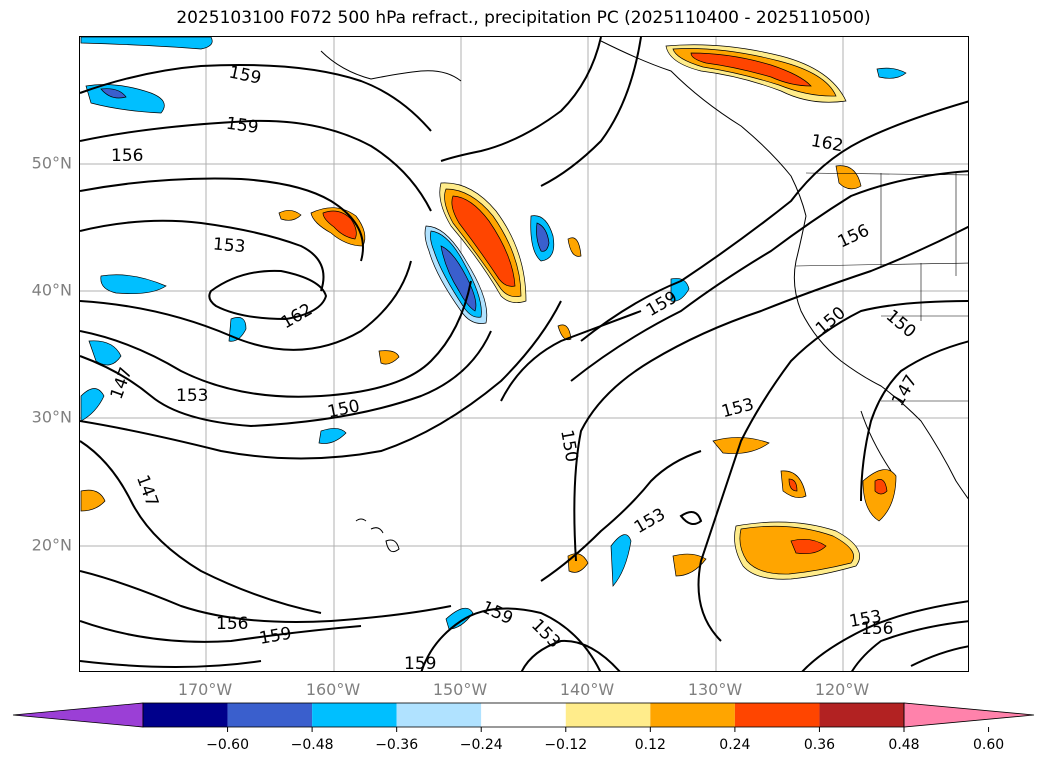 The image size is (1047, 765). Describe the element at coordinates (78, 715) in the screenshot. I see `colorbar-extend-low` at that location.